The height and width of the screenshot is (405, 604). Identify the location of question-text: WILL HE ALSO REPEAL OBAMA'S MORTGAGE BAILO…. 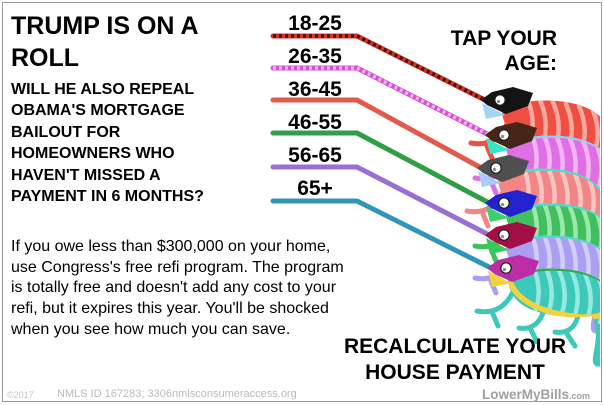
(126, 143).